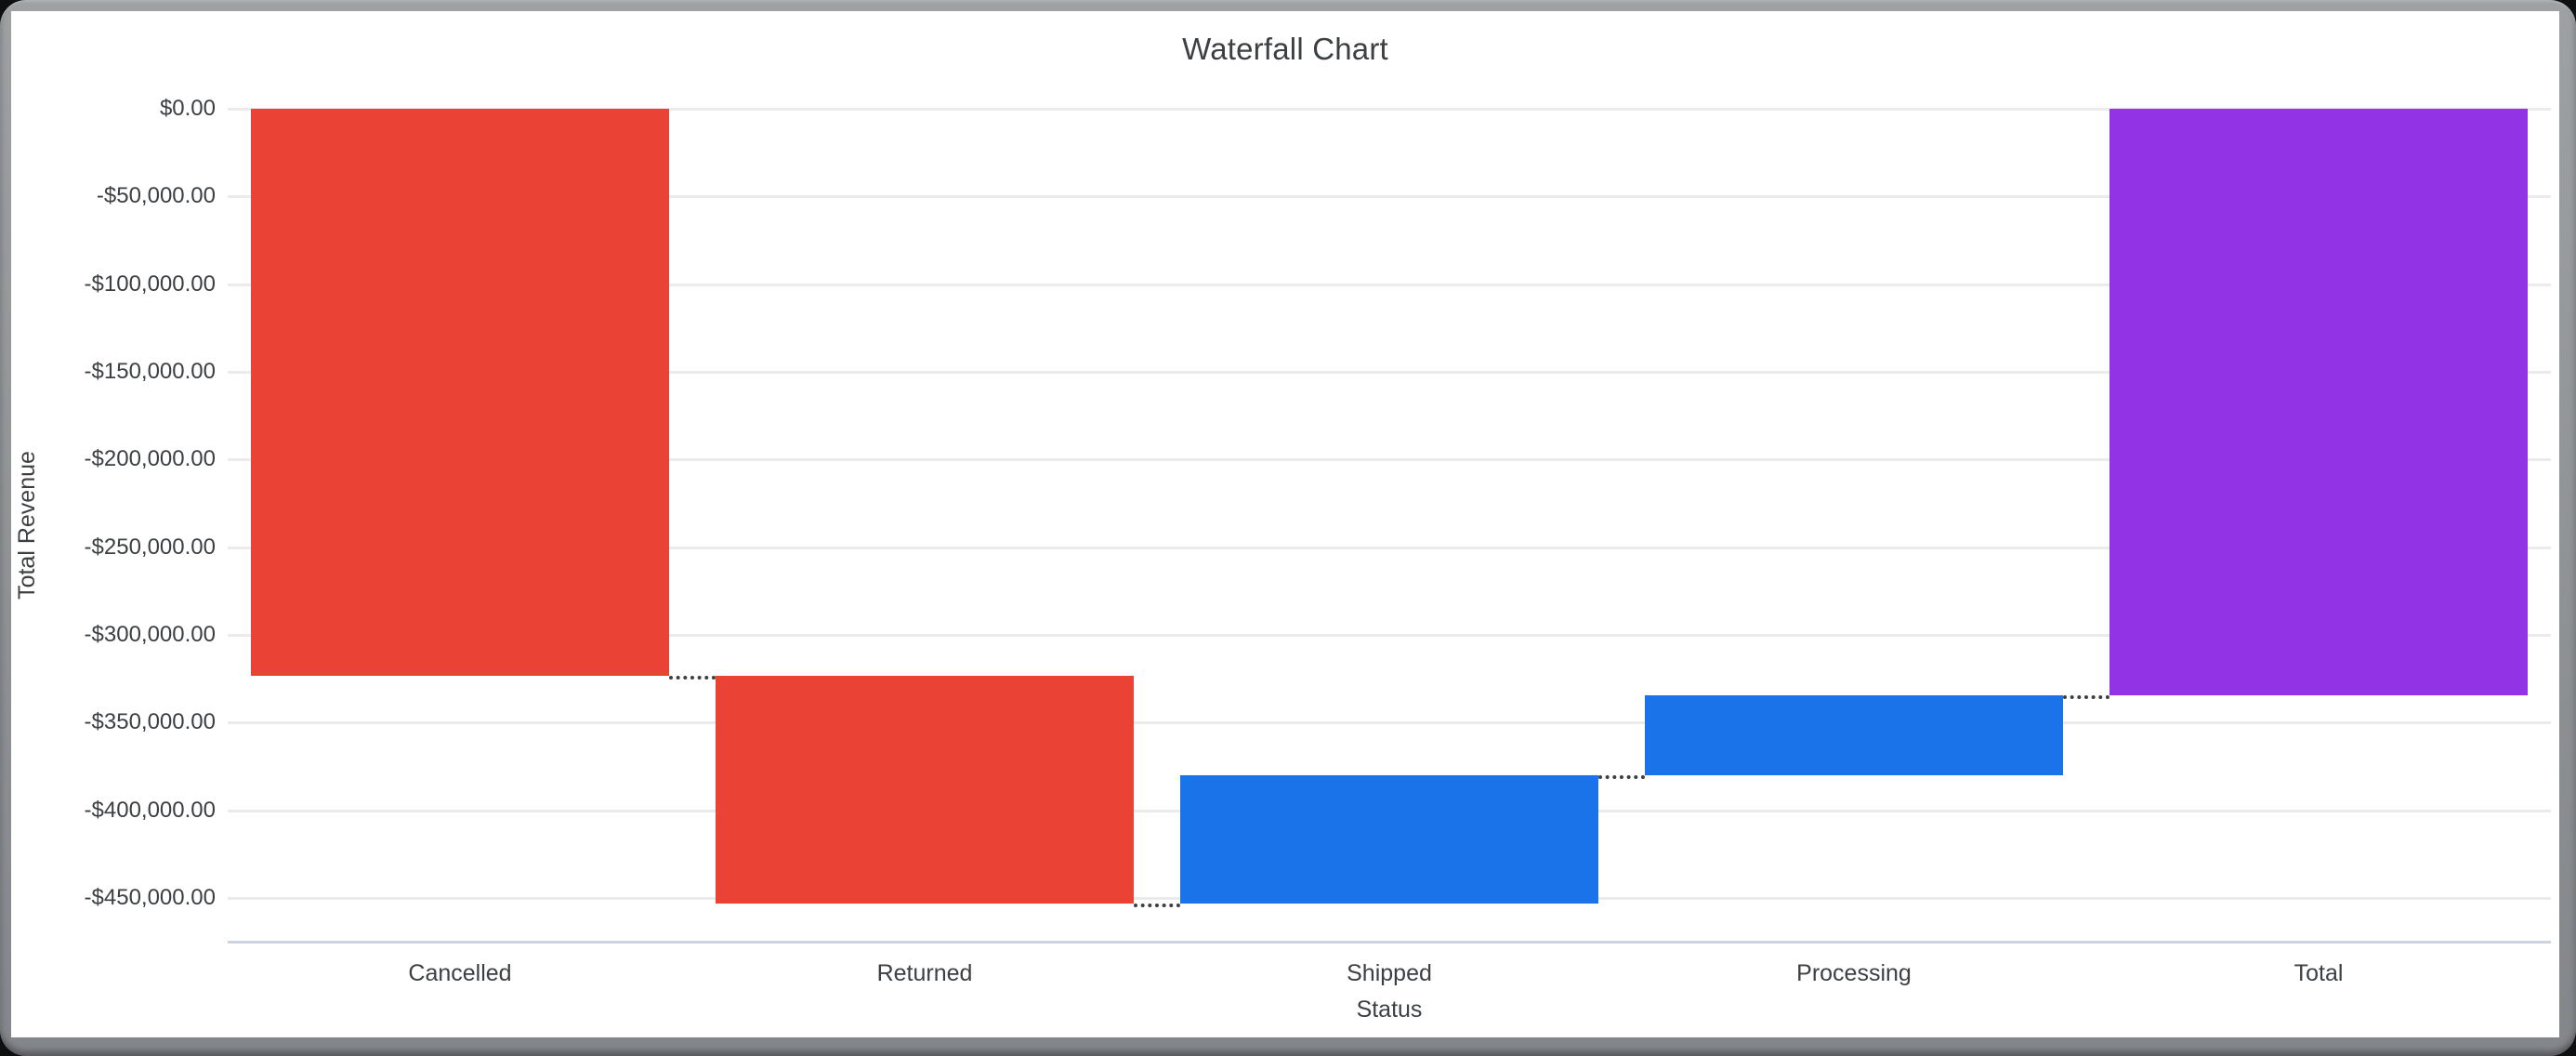 This screenshot has height=1056, width=2576. Describe the element at coordinates (1389, 1010) in the screenshot. I see `x-axis-title: Status` at that location.